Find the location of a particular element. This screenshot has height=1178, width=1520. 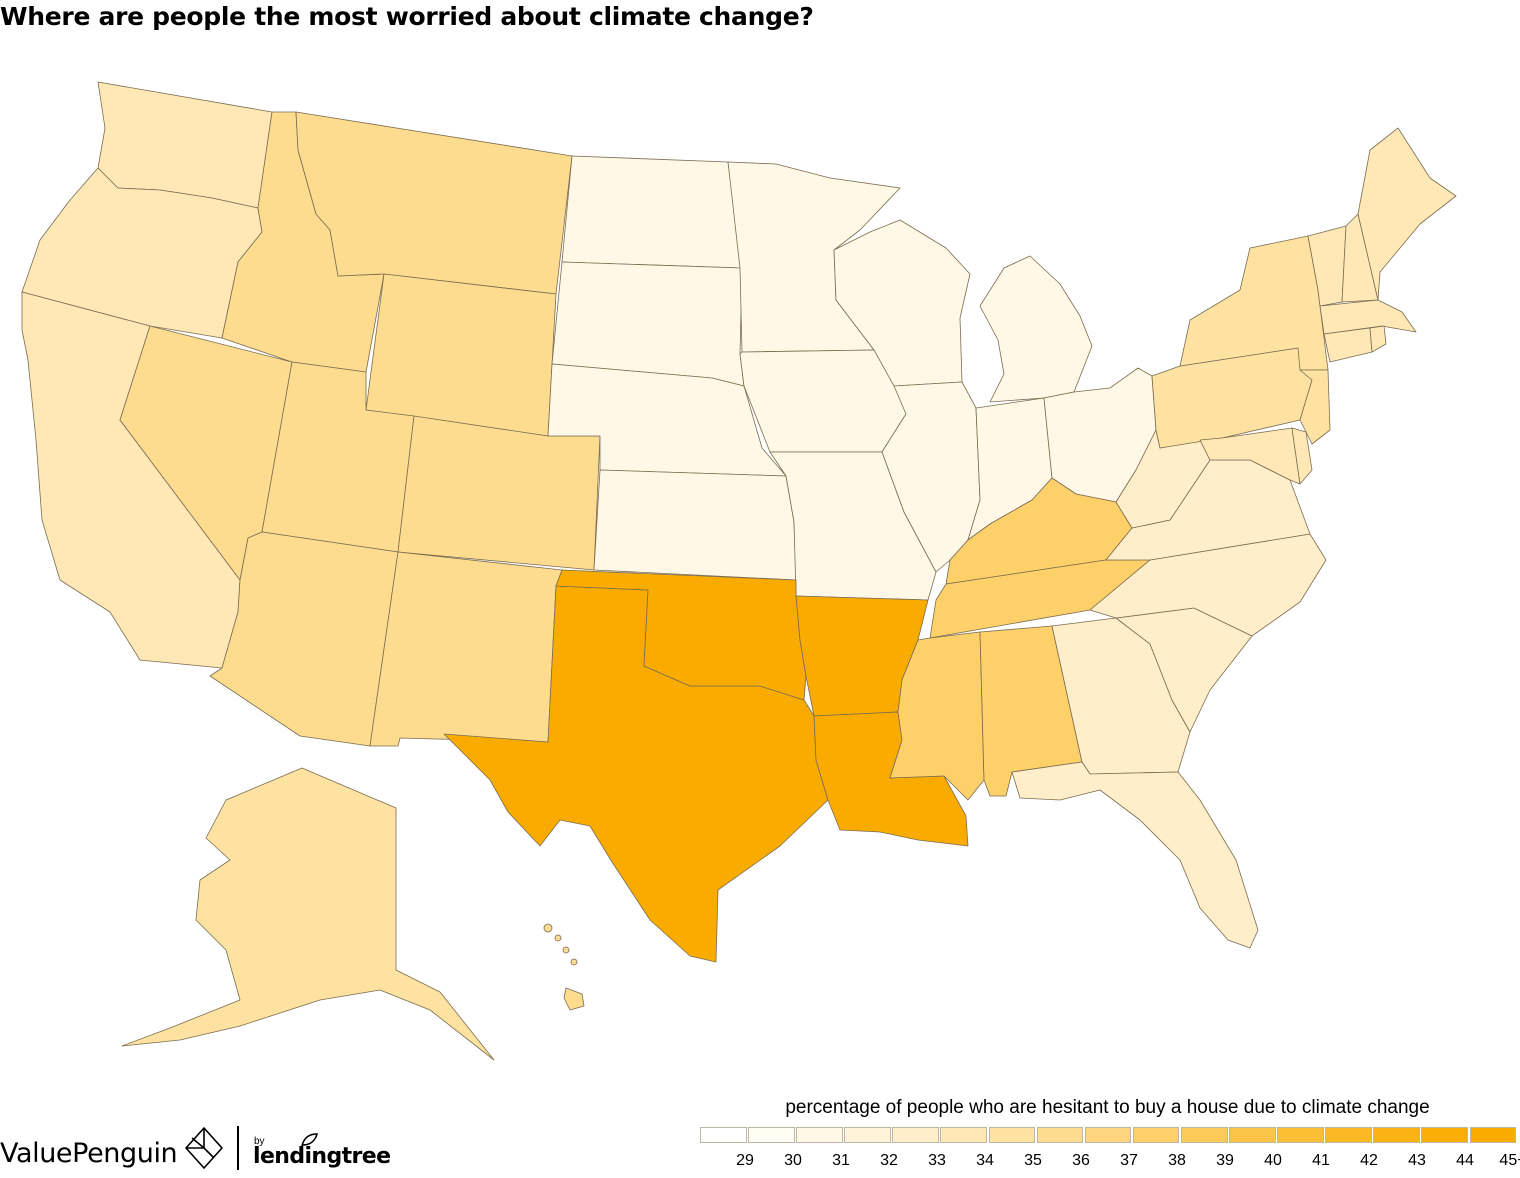

legend-tick-label: 35 is located at coordinates (1033, 1160).